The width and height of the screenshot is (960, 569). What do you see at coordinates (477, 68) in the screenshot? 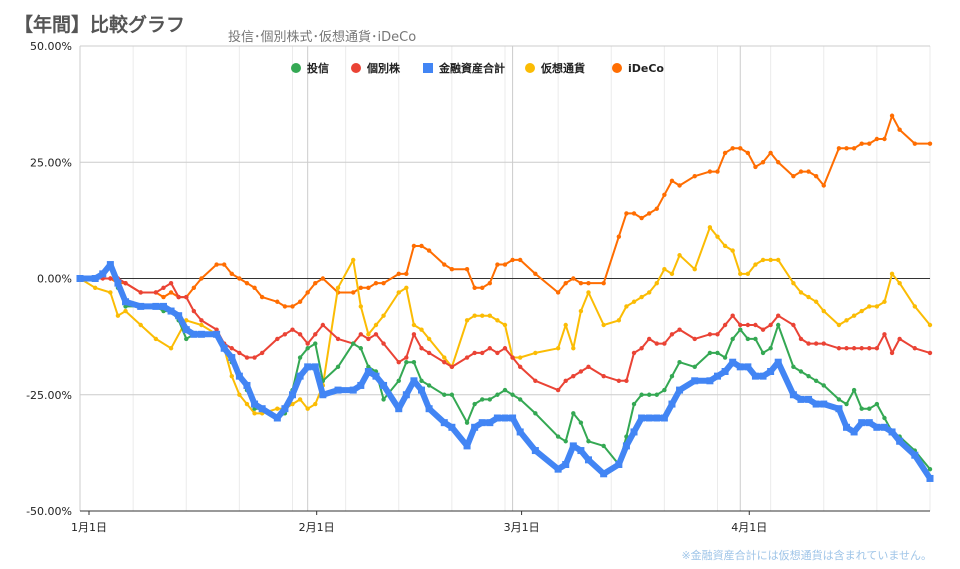
I see `chart-legend: 投信 個別株 金融資産合計 仮想通貨 iDeCo` at bounding box center [477, 68].